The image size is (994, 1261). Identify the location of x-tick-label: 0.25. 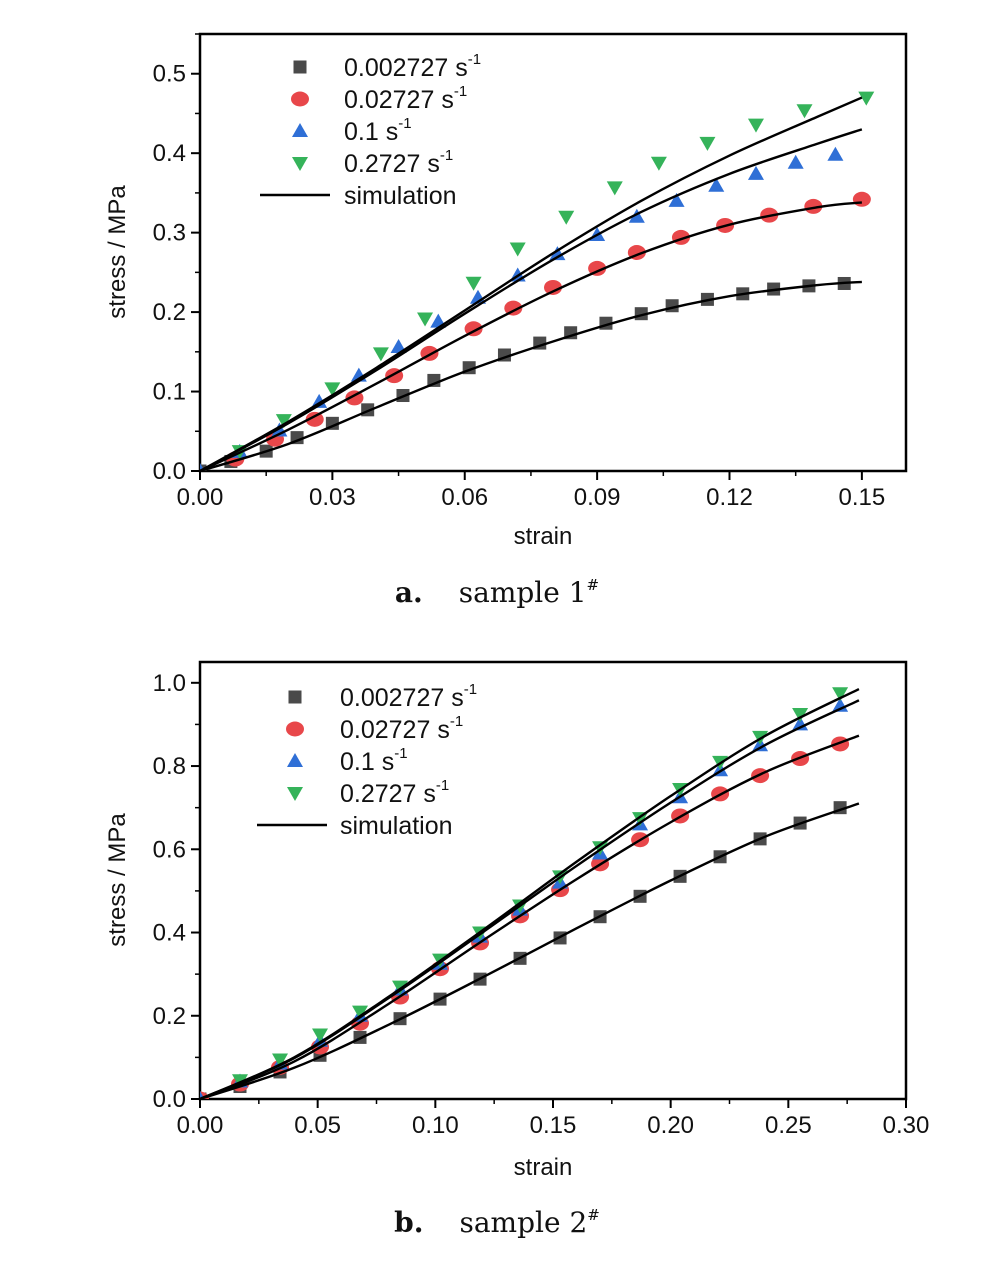
(788, 1125).